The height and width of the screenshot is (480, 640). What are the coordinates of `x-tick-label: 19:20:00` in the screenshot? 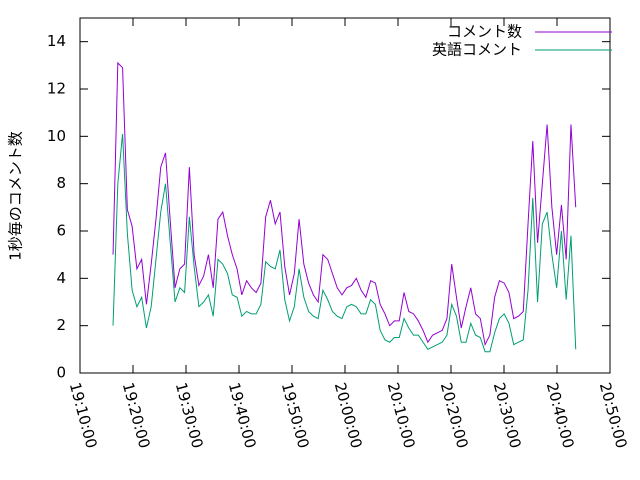 It's located at (136, 416).